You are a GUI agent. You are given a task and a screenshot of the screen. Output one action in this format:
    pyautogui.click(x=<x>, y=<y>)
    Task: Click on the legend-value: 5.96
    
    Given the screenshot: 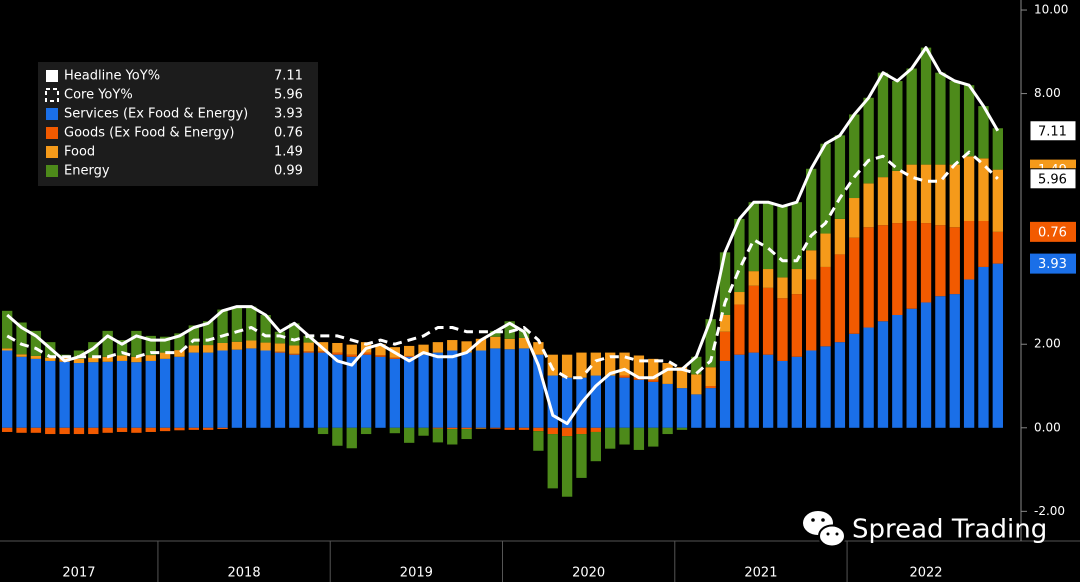 What is the action you would take?
    pyautogui.click(x=288, y=95)
    